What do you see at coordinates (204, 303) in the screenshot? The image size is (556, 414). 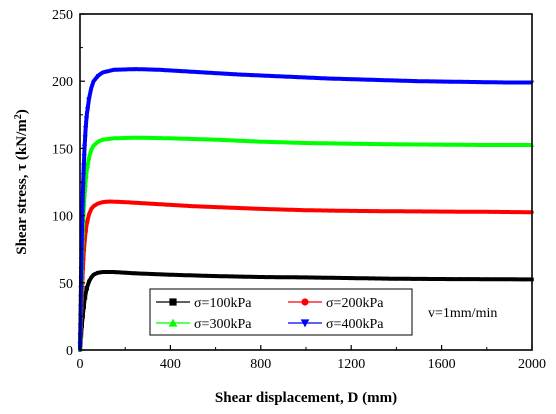 I see `legend-entry: σ=100kPa` at bounding box center [204, 303].